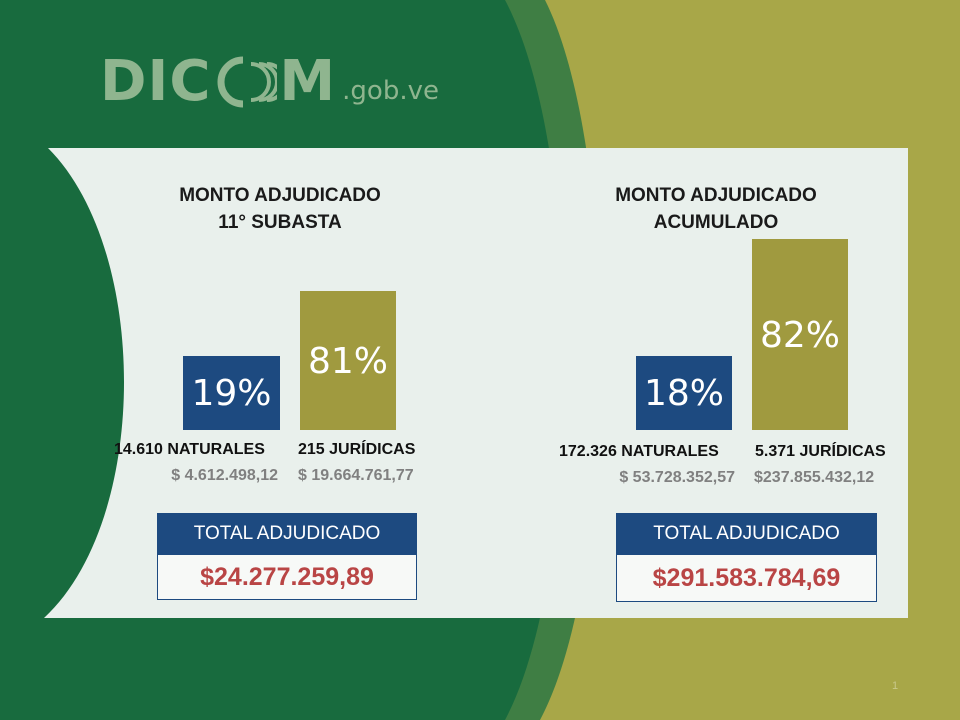 The width and height of the screenshot is (960, 720). I want to click on right-naturales-amount: $ 53.728.352,57, so click(677, 477).